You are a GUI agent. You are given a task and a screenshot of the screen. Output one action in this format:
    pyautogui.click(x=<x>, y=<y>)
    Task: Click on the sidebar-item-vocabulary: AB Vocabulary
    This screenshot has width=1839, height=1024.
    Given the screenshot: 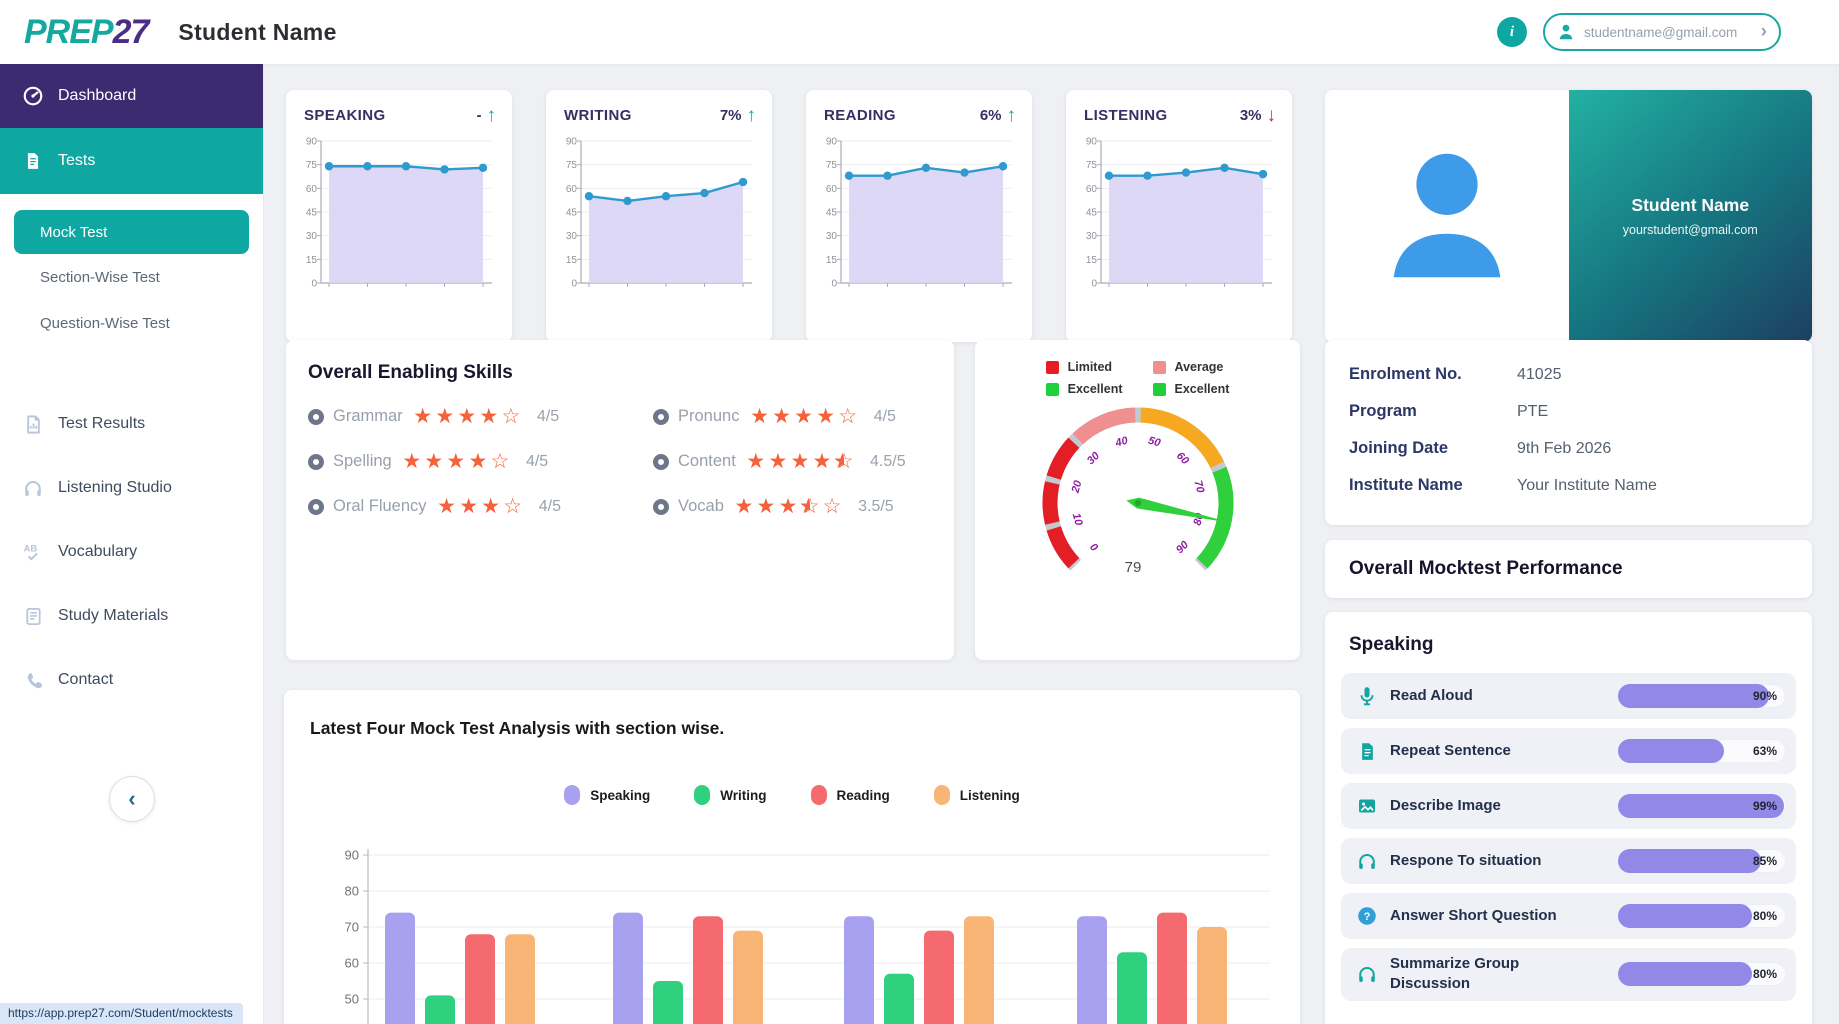 What is the action you would take?
    pyautogui.click(x=131, y=552)
    